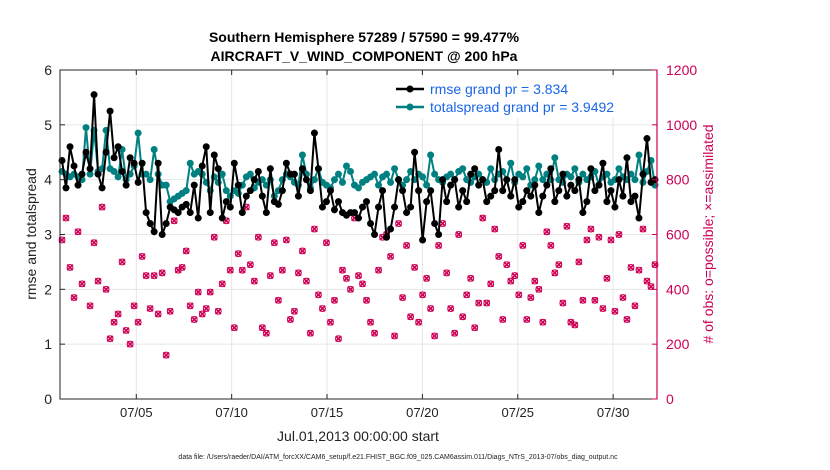  What do you see at coordinates (670, 399) in the screenshot?
I see `y-right-tick-label: 0` at bounding box center [670, 399].